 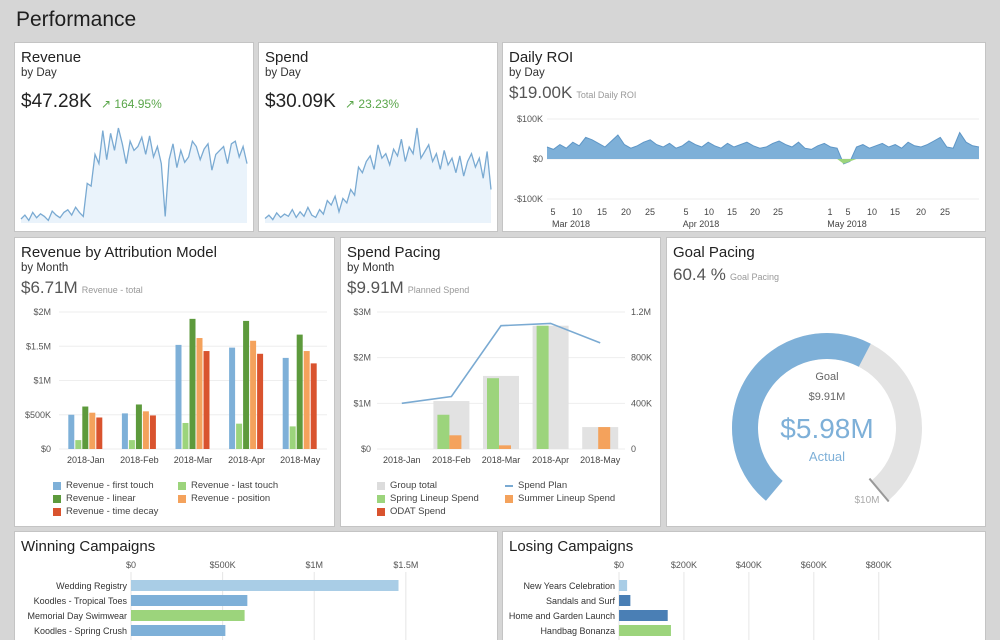 What do you see at coordinates (45, 268) in the screenshot?
I see `attribution-subtitle: by Month` at bounding box center [45, 268].